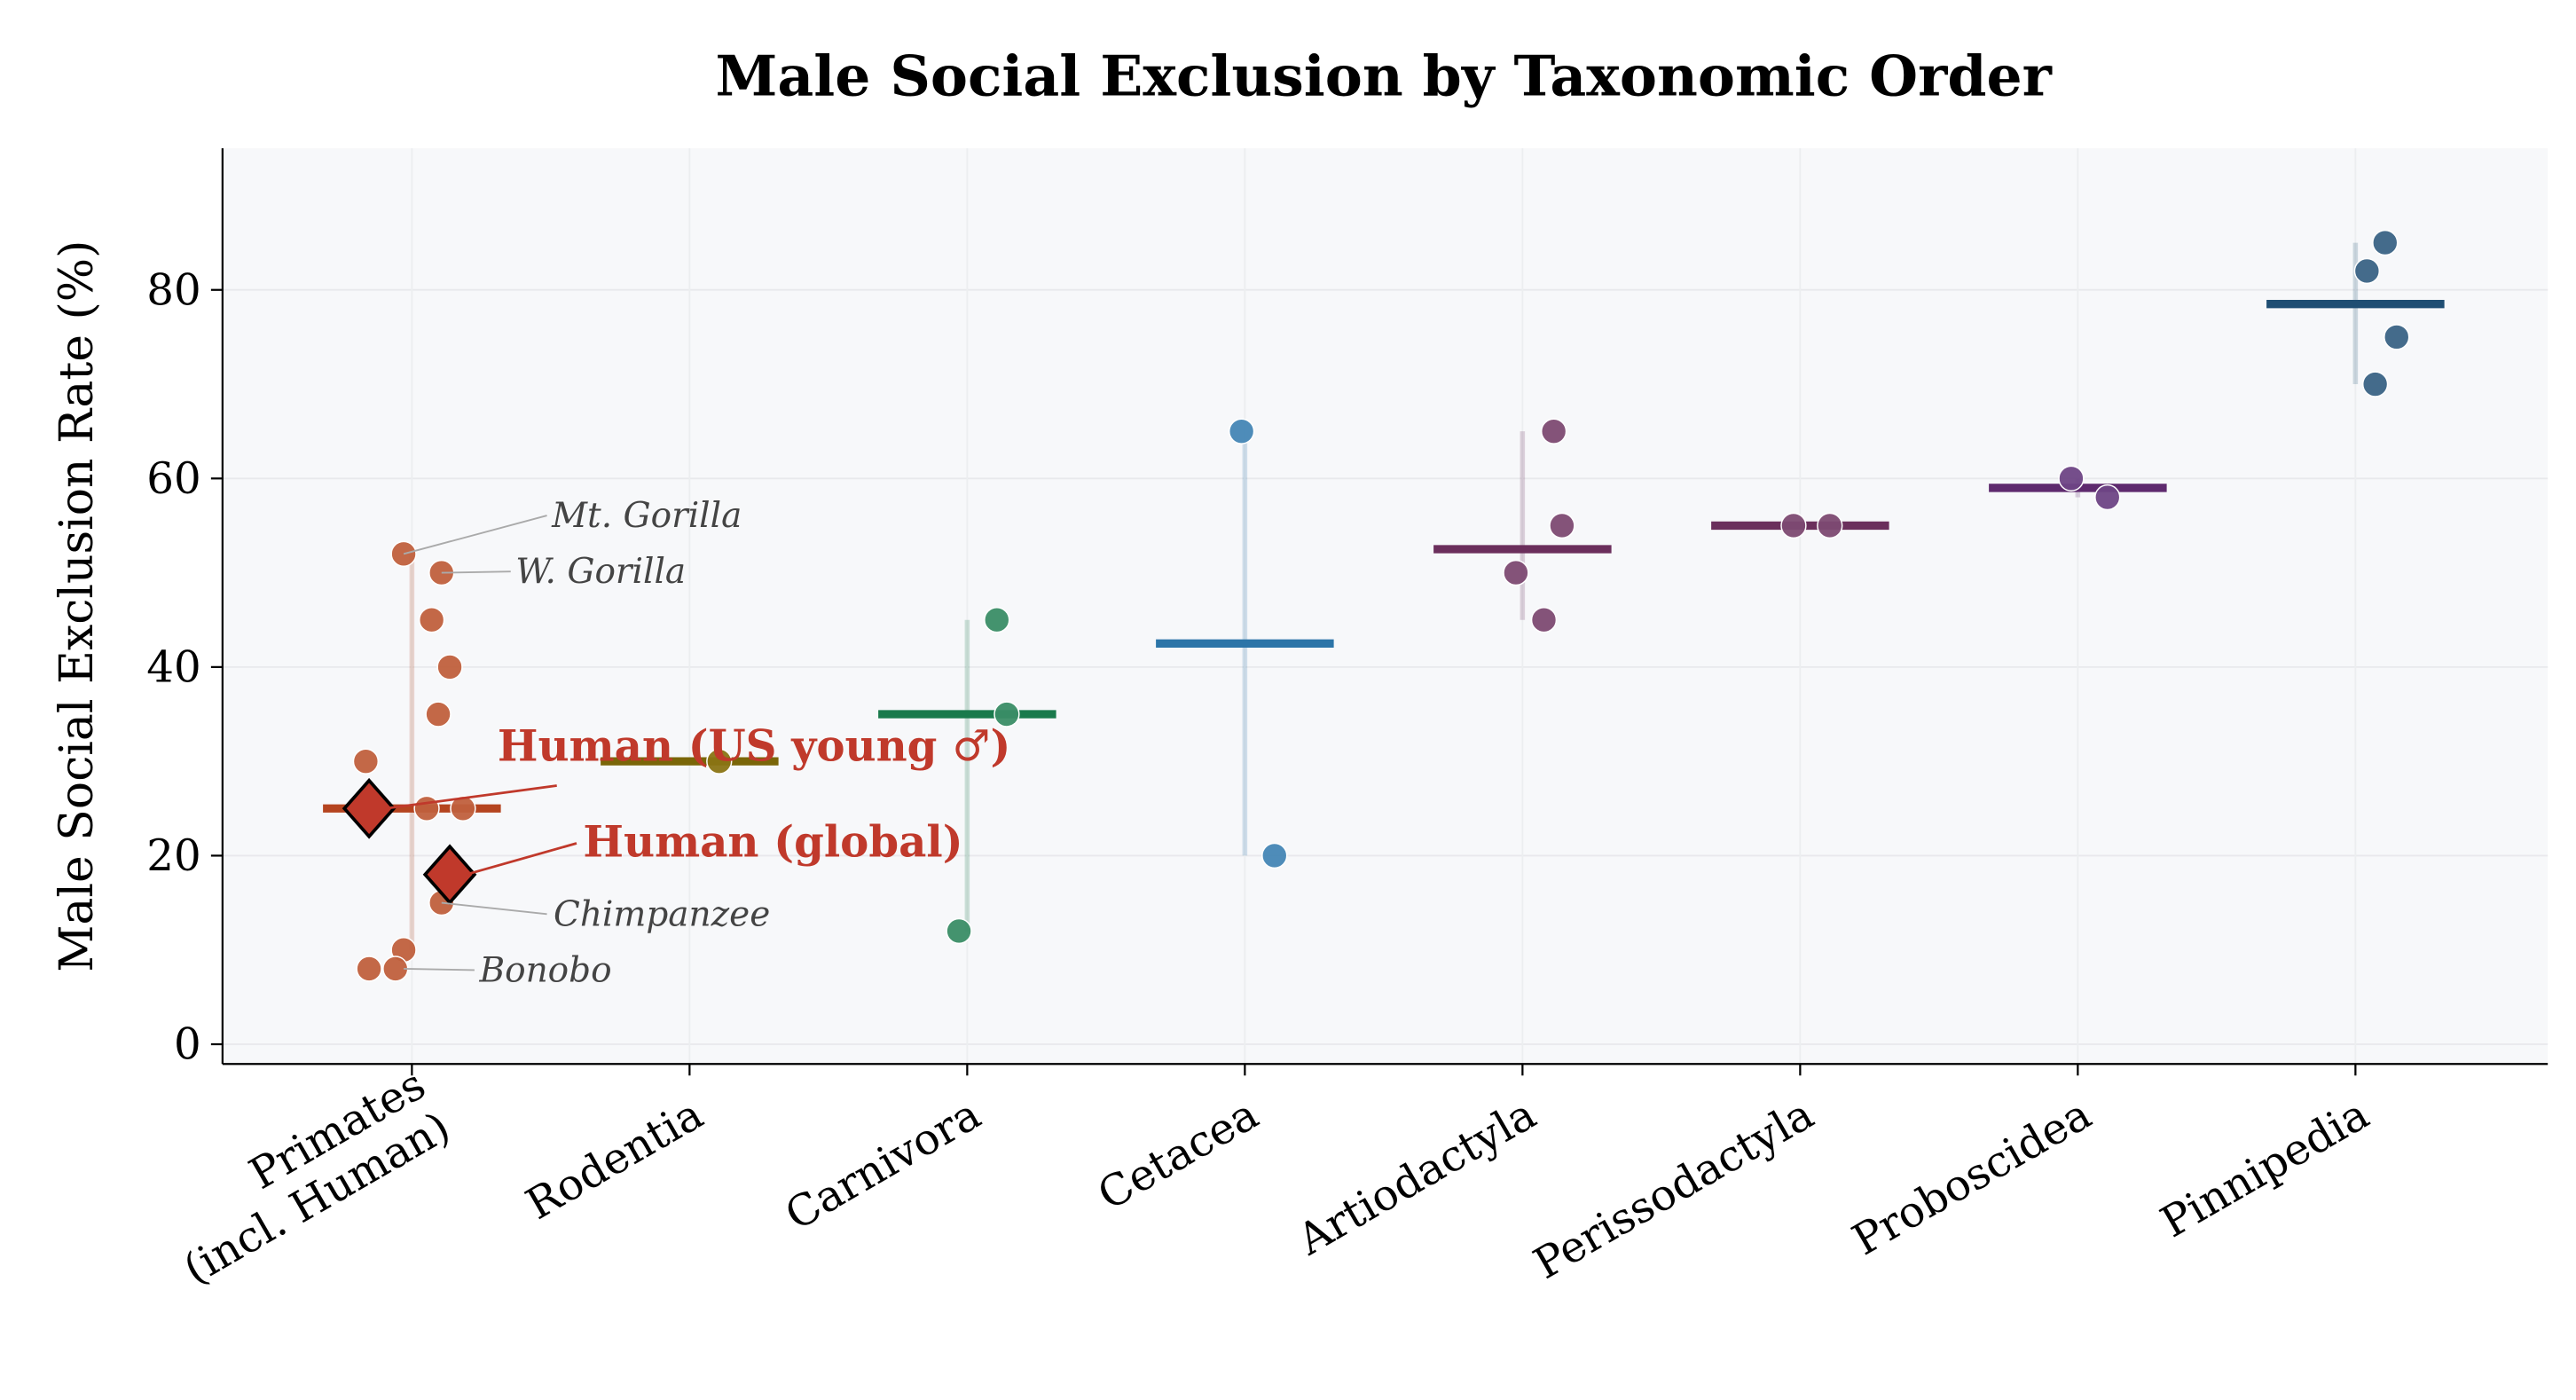 This screenshot has height=1400, width=2576. What do you see at coordinates (187, 1045) in the screenshot?
I see `y-tick-label: 0` at bounding box center [187, 1045].